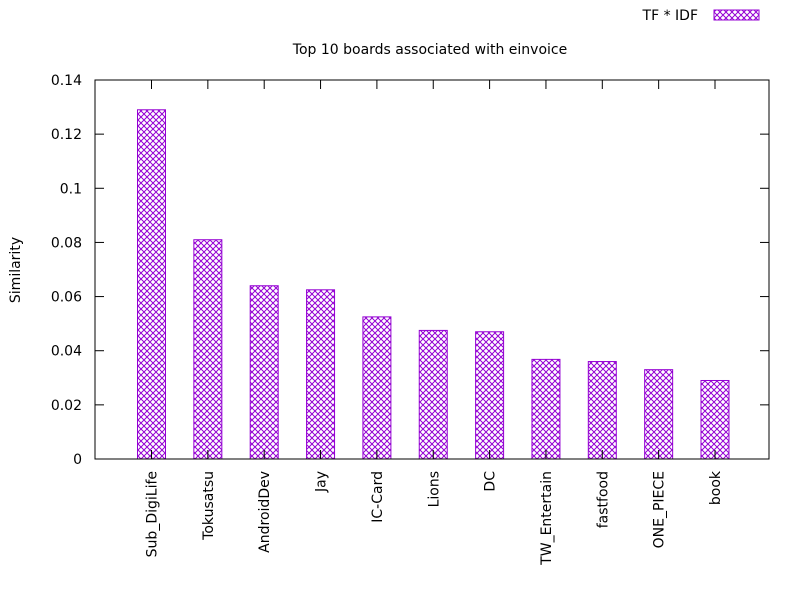 The width and height of the screenshot is (800, 600). Describe the element at coordinates (716, 487) in the screenshot. I see `x-tick-label: book` at that location.